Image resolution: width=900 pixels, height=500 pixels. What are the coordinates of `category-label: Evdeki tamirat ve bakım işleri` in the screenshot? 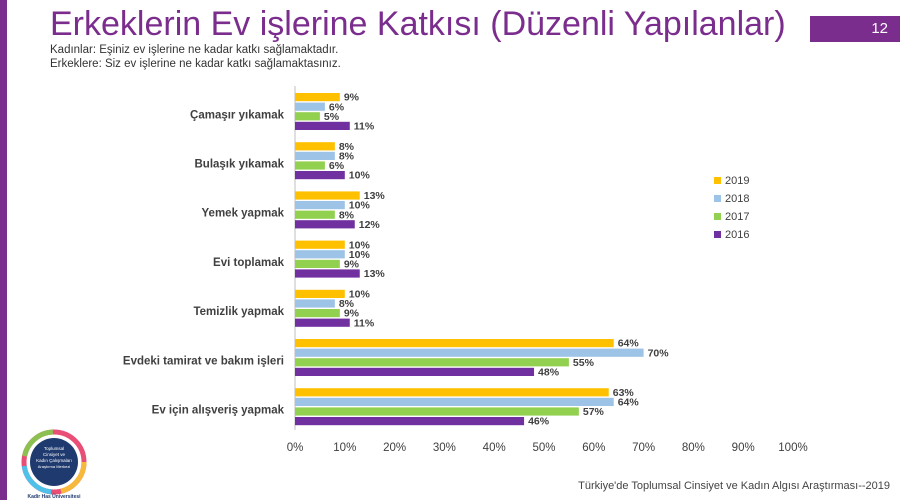 It's located at (203, 361).